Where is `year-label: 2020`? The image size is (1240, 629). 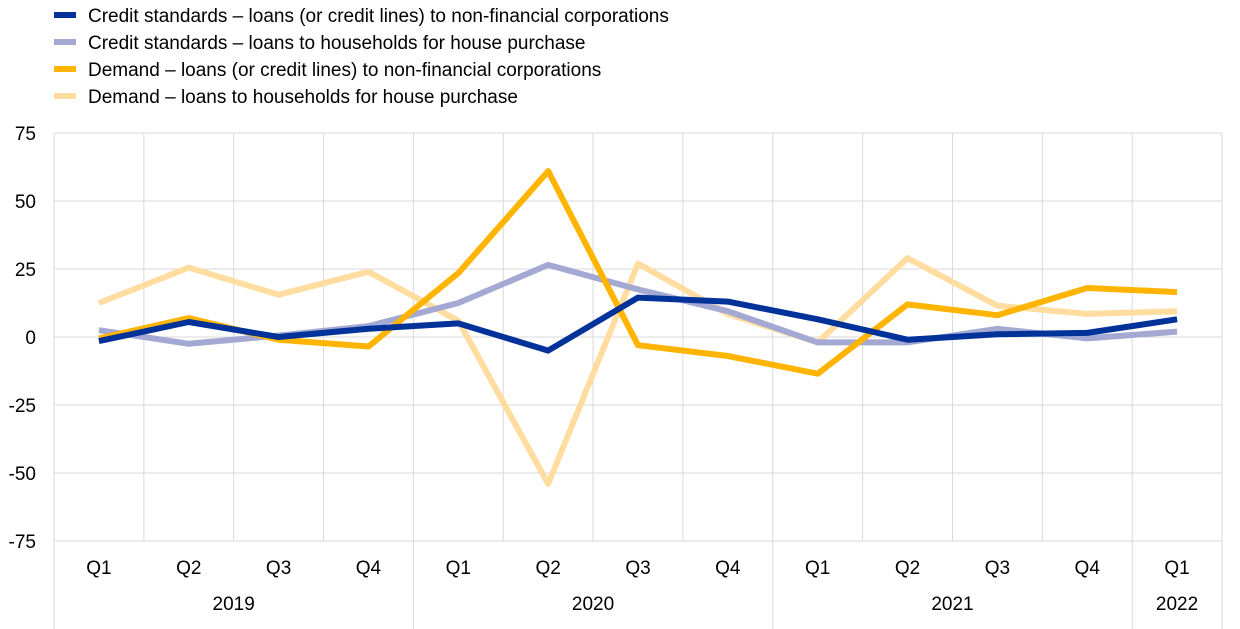
year-label: 2020 is located at coordinates (593, 604).